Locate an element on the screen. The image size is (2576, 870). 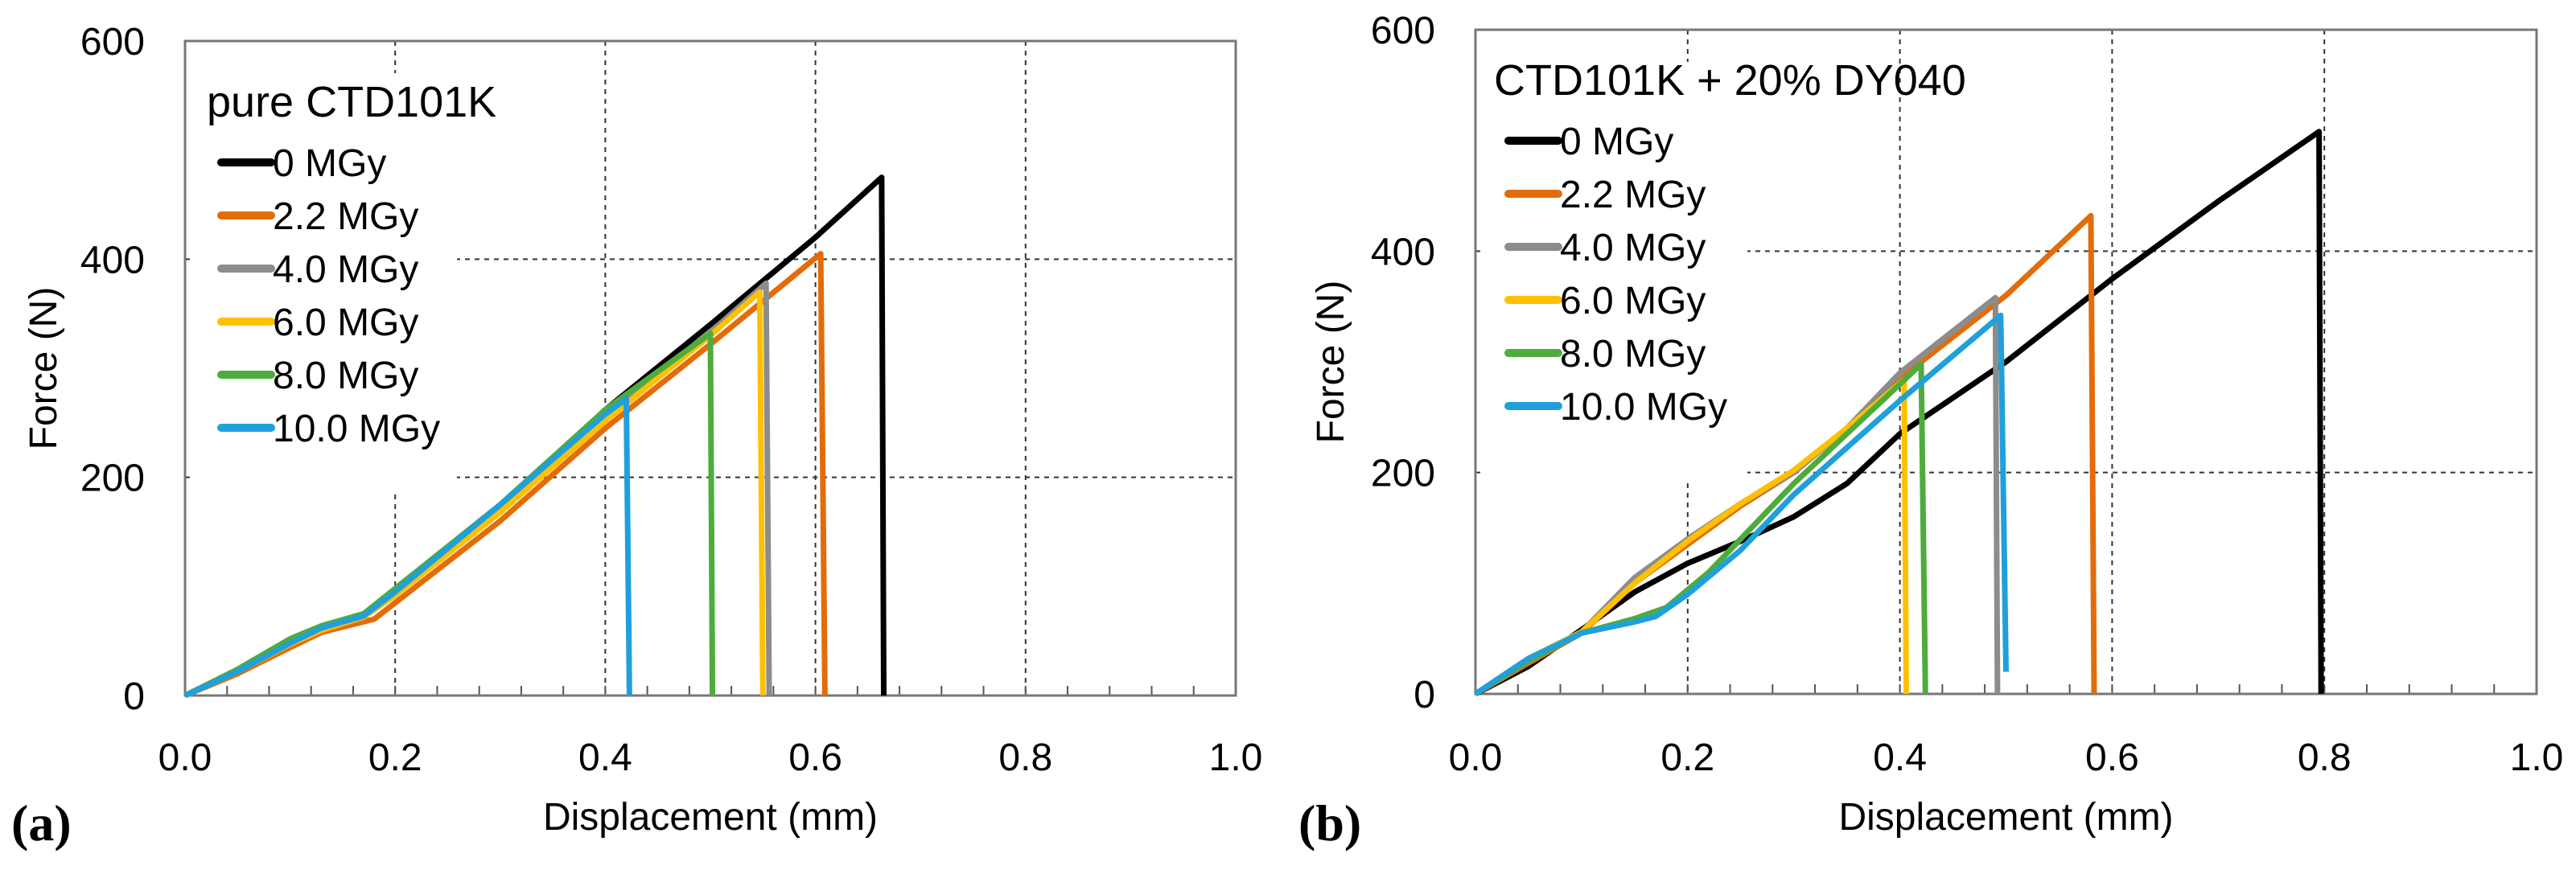
panel-label: (b) is located at coordinates (1329, 823).